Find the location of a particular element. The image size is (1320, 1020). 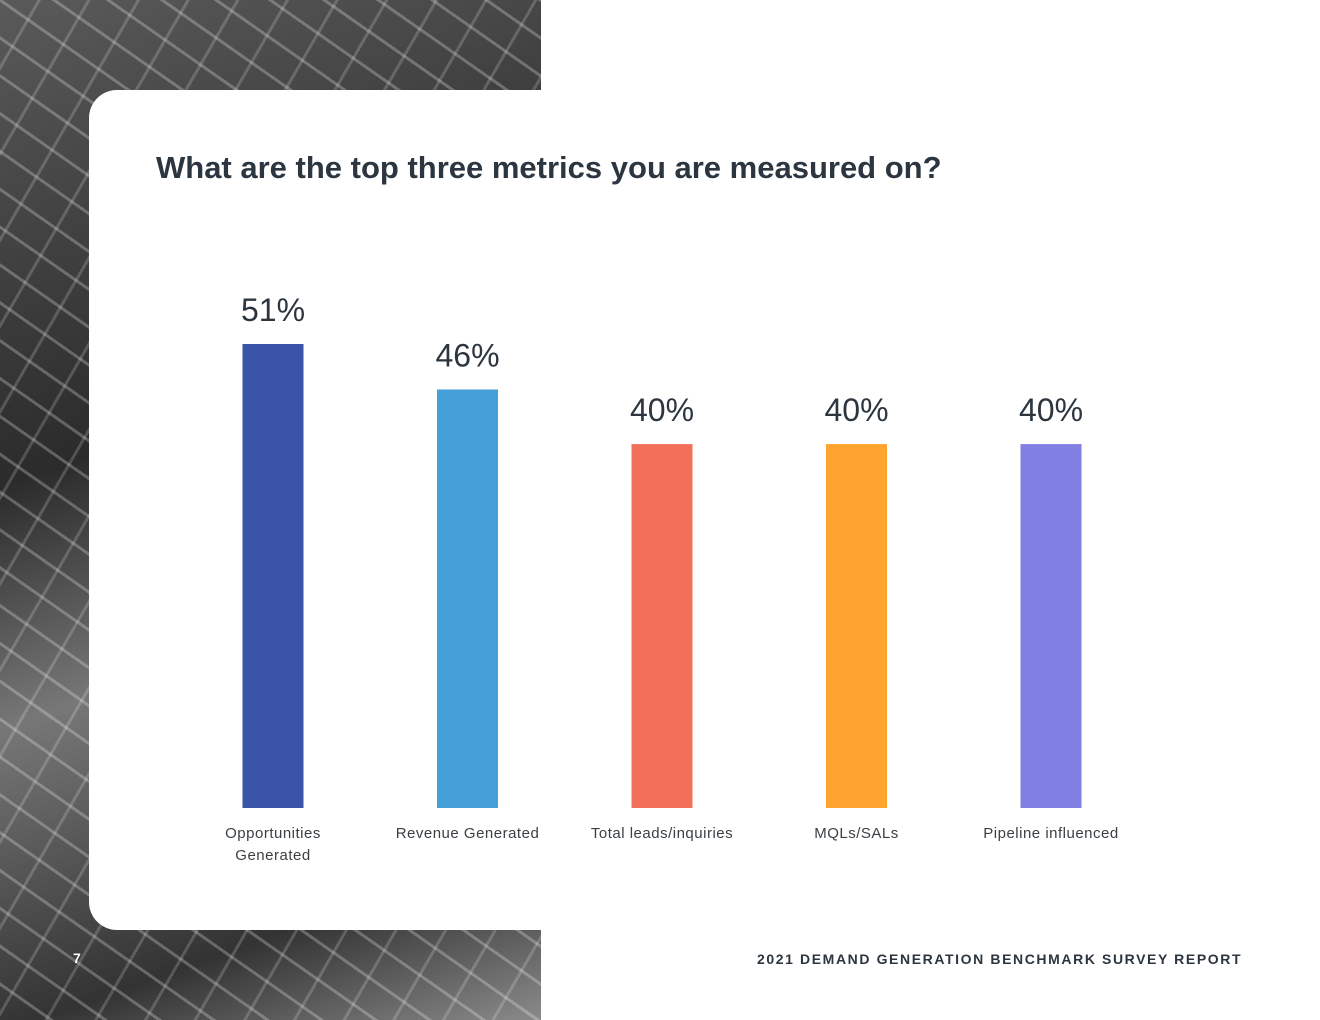

category-label: Generated is located at coordinates (272, 855).